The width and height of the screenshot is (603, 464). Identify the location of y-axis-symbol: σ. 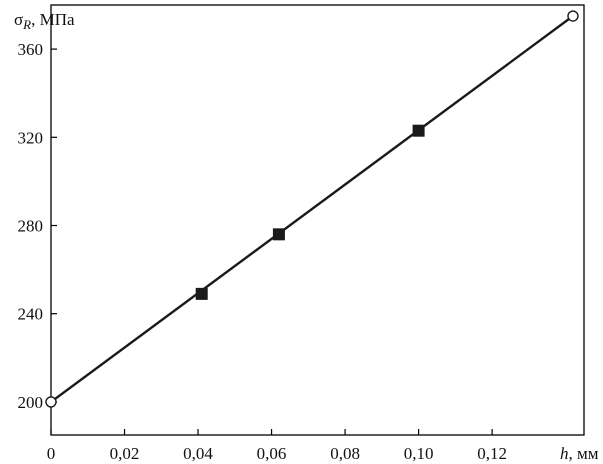
(18, 19).